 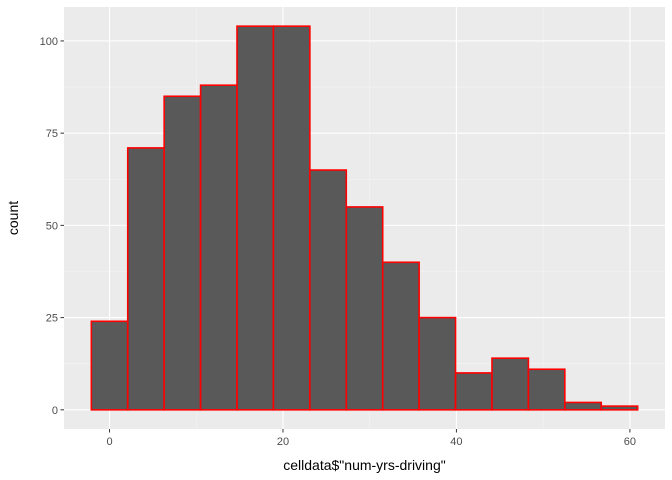 What do you see at coordinates (630, 442) in the screenshot?
I see `x-tick-label: 60` at bounding box center [630, 442].